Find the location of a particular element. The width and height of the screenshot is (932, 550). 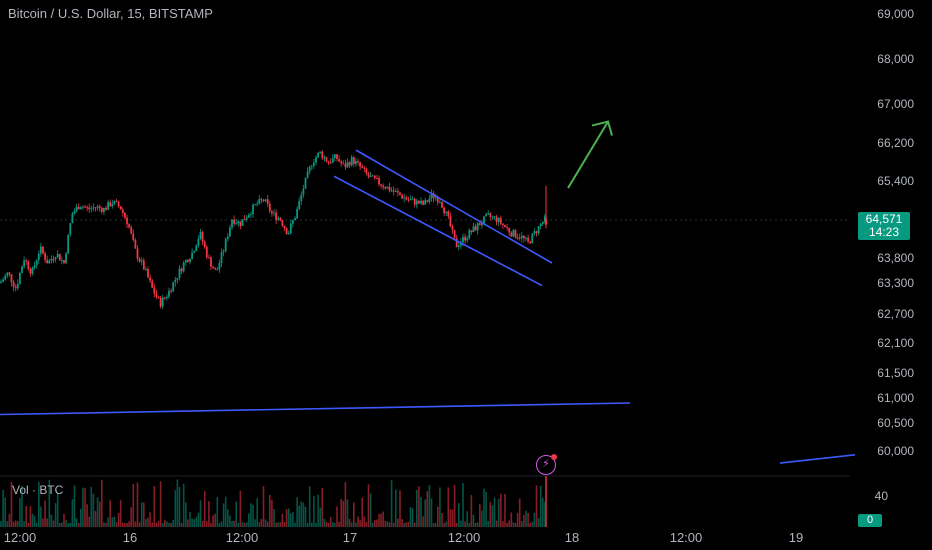

lightning-icon: ⚡ is located at coordinates (546, 464).